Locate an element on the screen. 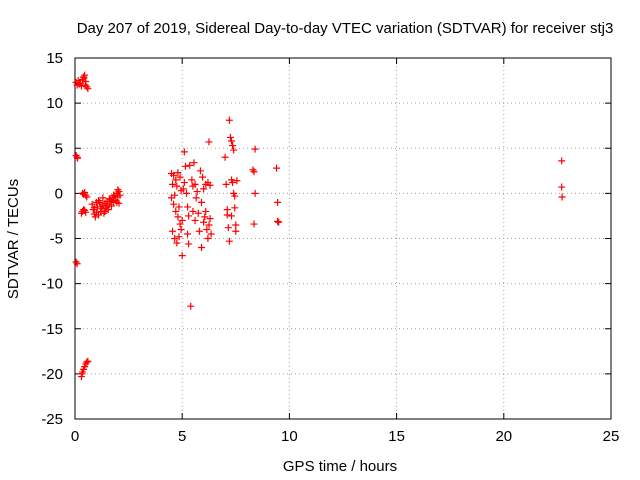 This screenshot has width=640, height=480. x-tick-label: 0 is located at coordinates (75, 436).